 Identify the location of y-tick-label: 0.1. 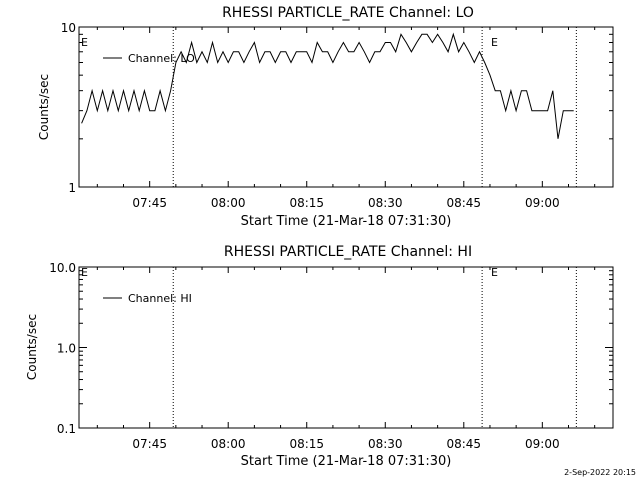
(66, 429).